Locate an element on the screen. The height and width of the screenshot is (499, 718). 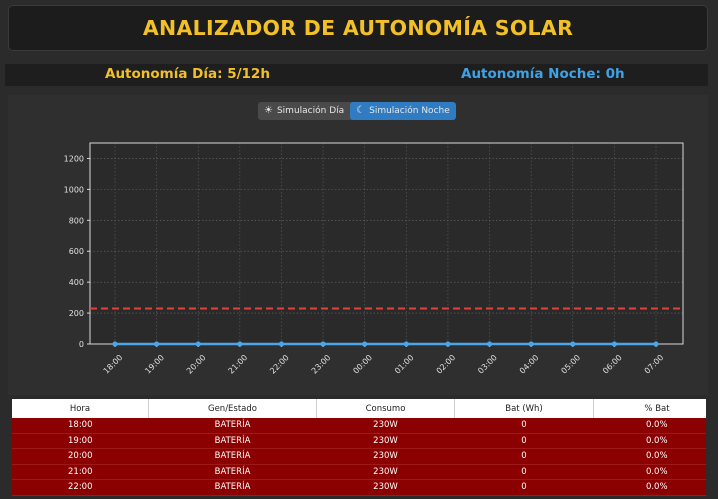
table-row: 18:00 BATERÍA 230W 0 0.0% is located at coordinates (359, 426).